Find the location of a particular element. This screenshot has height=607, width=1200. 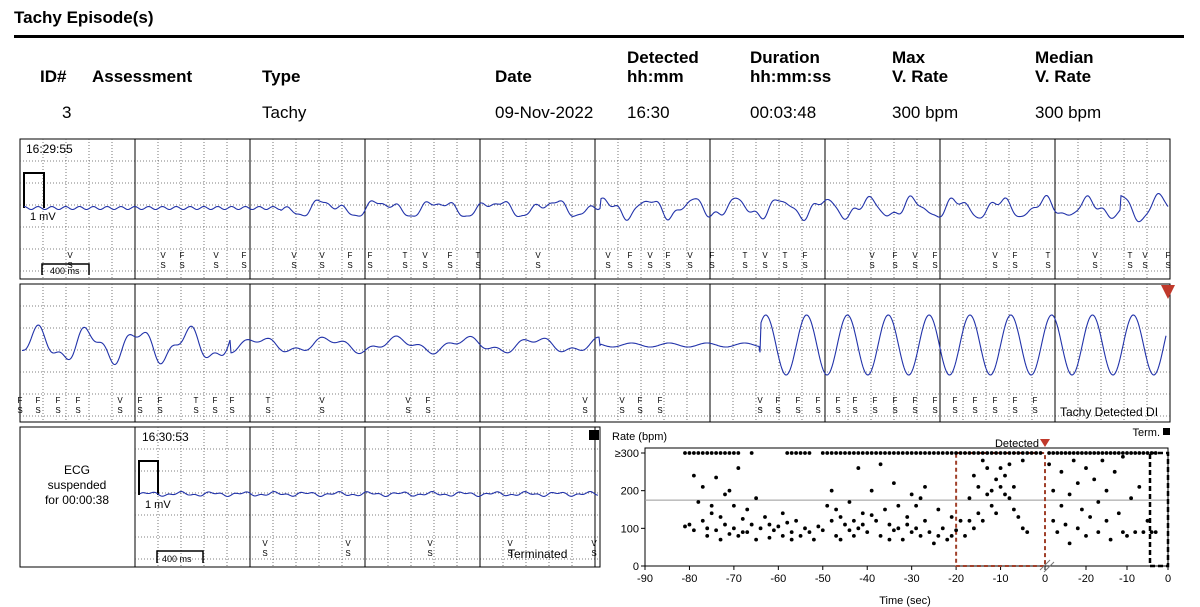

tachy-detected-label: Tachy Detected DI is located at coordinates (1109, 412).